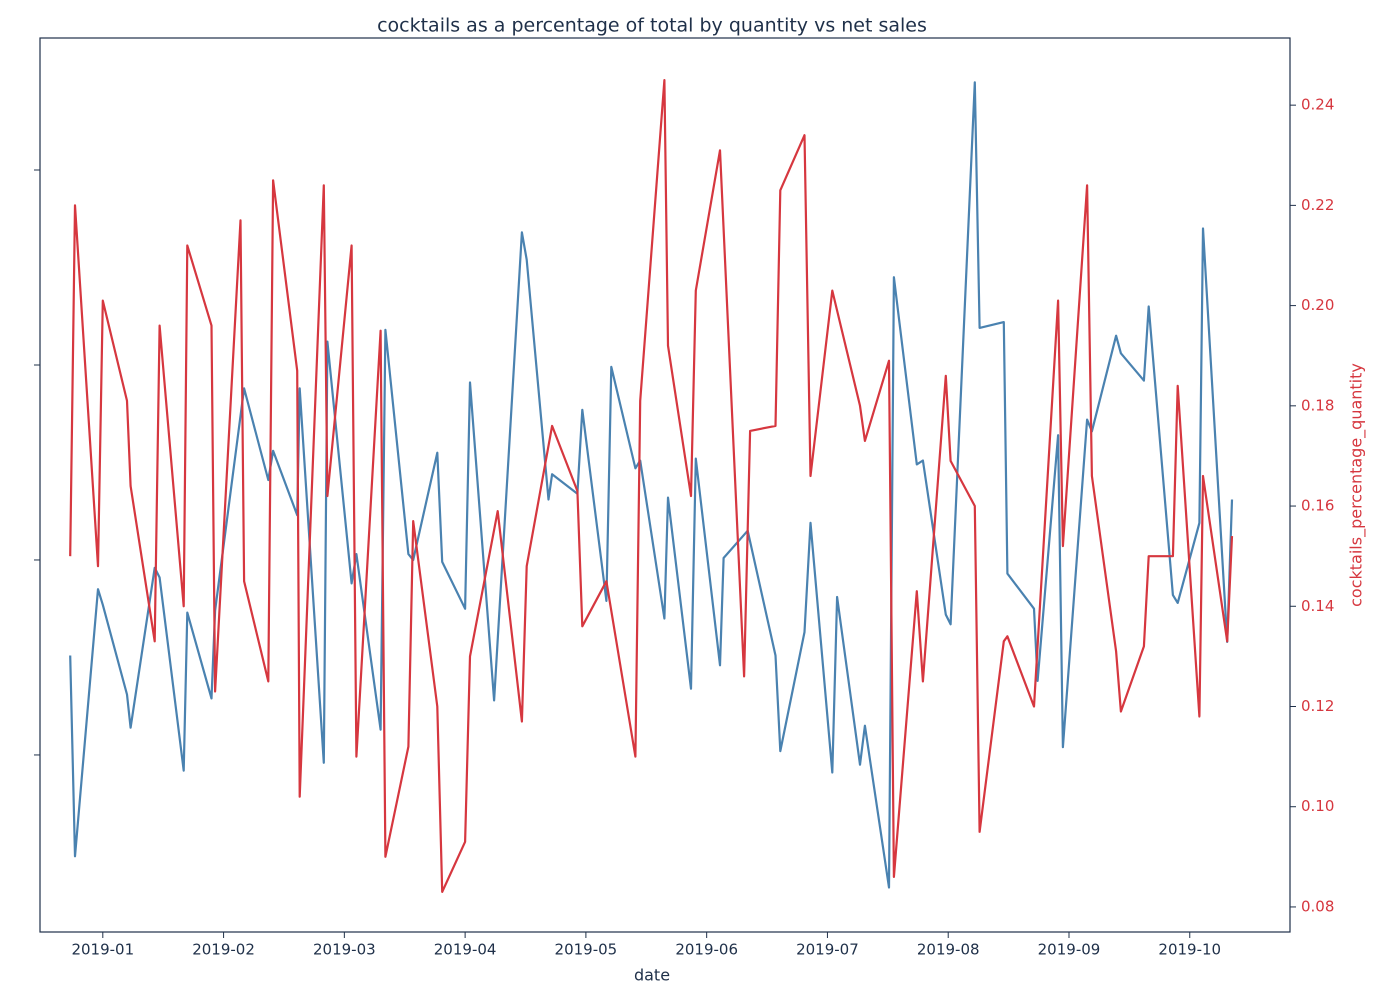 This screenshot has height=996, width=1400. I want to click on x-tick-label: 2019-01, so click(102, 950).